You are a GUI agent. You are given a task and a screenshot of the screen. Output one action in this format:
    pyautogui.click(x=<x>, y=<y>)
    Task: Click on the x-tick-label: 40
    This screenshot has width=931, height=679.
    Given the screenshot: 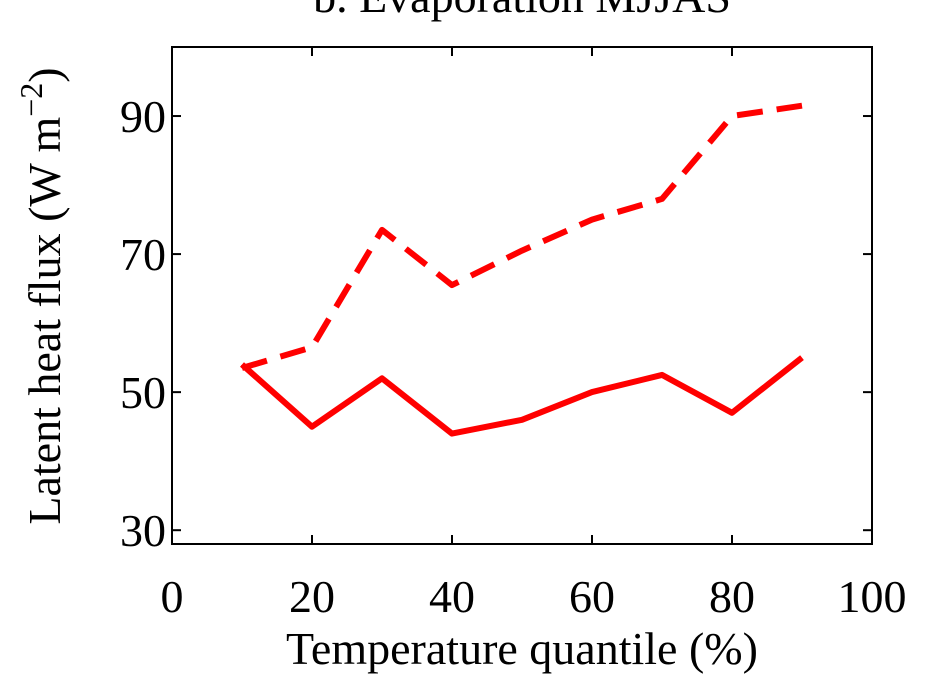 What is the action you would take?
    pyautogui.click(x=452, y=596)
    